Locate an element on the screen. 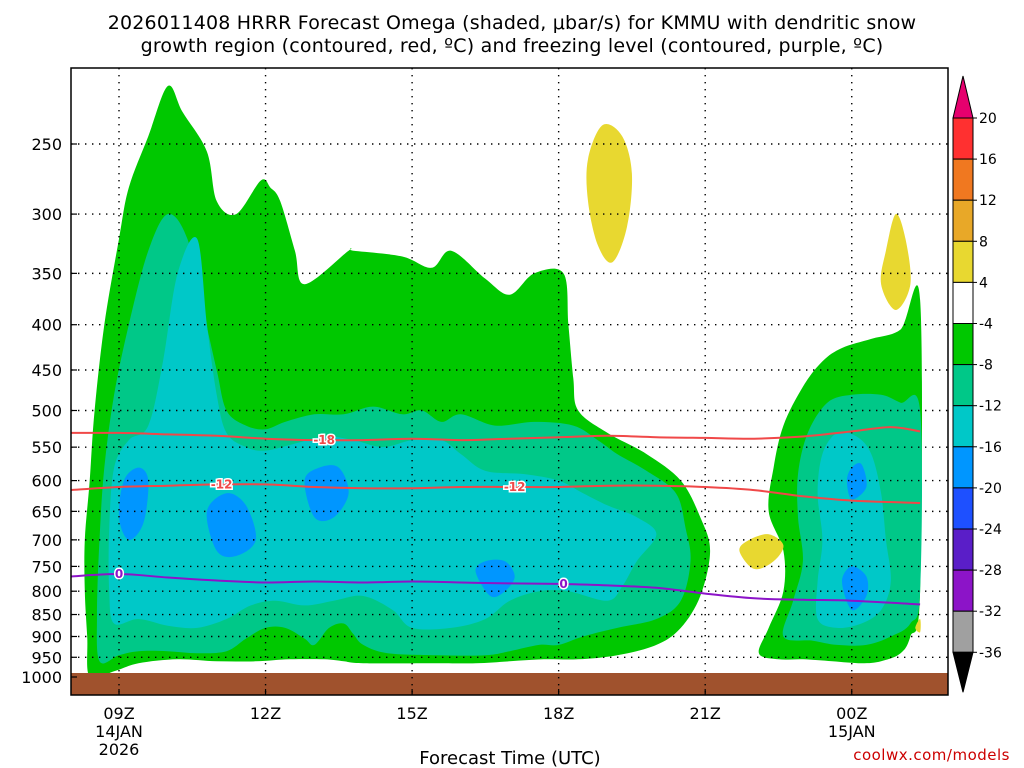 This screenshot has width=1024, height=768. y-tick-label: 500 is located at coordinates (46, 411).